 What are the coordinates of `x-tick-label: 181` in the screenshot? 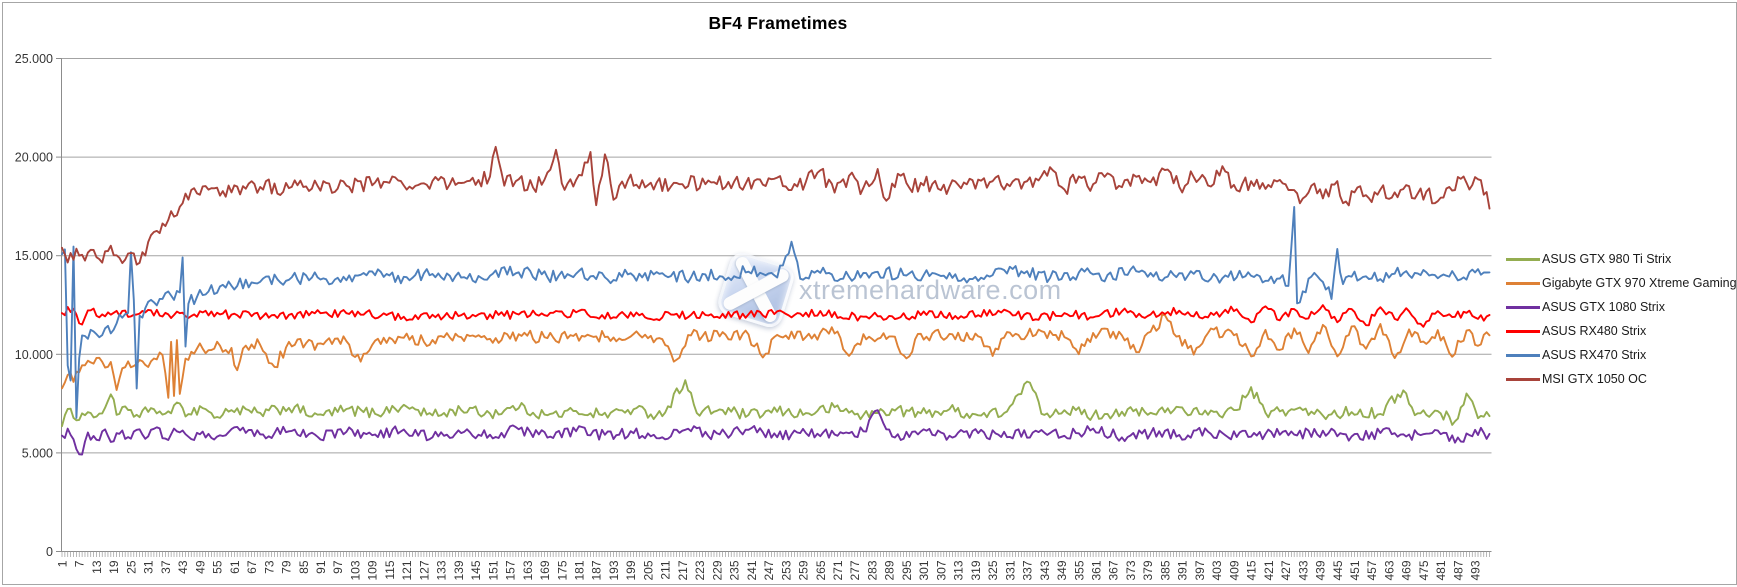 It's located at (580, 570).